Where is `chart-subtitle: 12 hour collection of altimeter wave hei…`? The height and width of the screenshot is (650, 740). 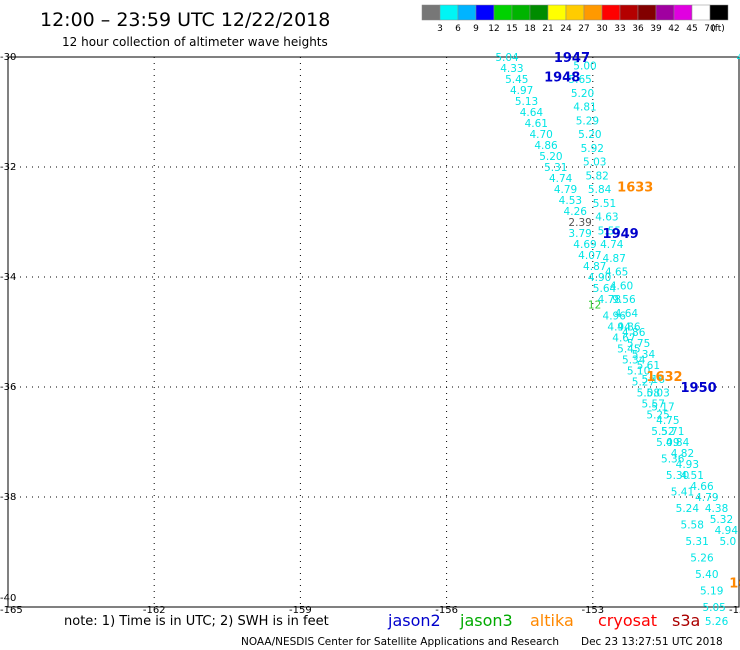
chart-subtitle: 12 hour collection of altimeter wave hei… is located at coordinates (195, 42).